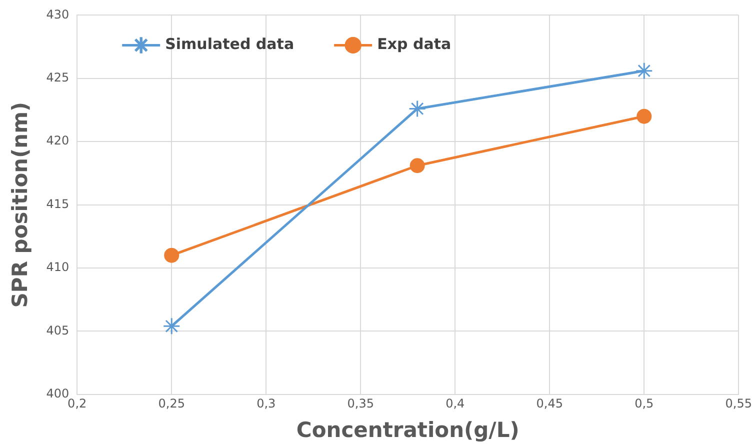 The width and height of the screenshot is (755, 448). What do you see at coordinates (58, 267) in the screenshot?
I see `y-tick-label: 410` at bounding box center [58, 267].